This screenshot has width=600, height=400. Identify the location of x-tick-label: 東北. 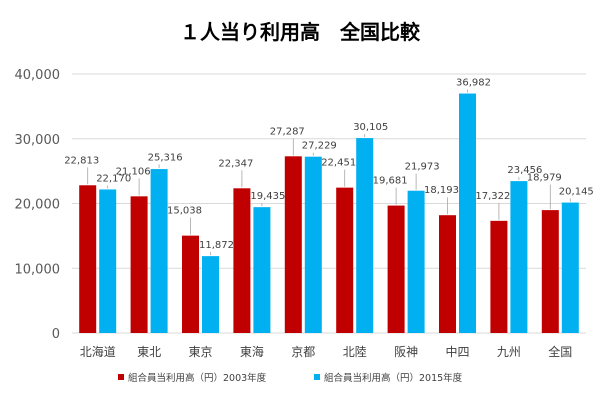
(149, 352).